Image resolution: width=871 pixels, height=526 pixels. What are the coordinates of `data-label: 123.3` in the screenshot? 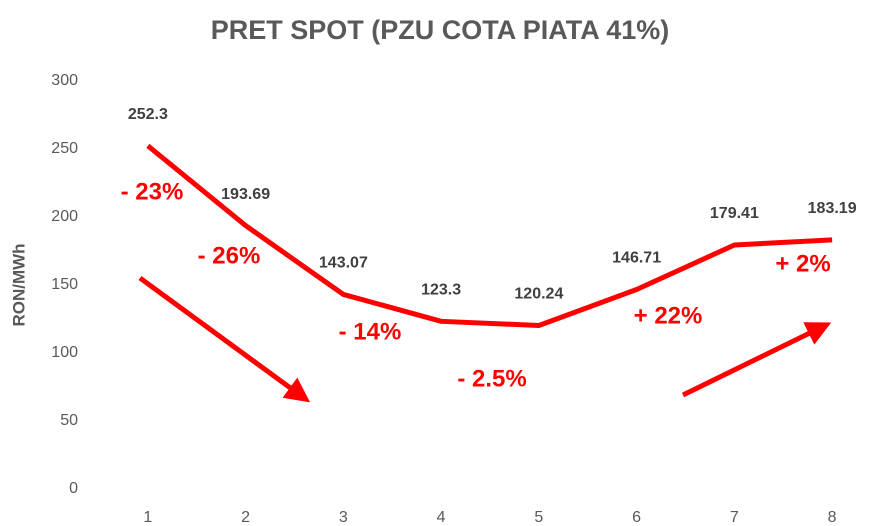 It's located at (441, 290).